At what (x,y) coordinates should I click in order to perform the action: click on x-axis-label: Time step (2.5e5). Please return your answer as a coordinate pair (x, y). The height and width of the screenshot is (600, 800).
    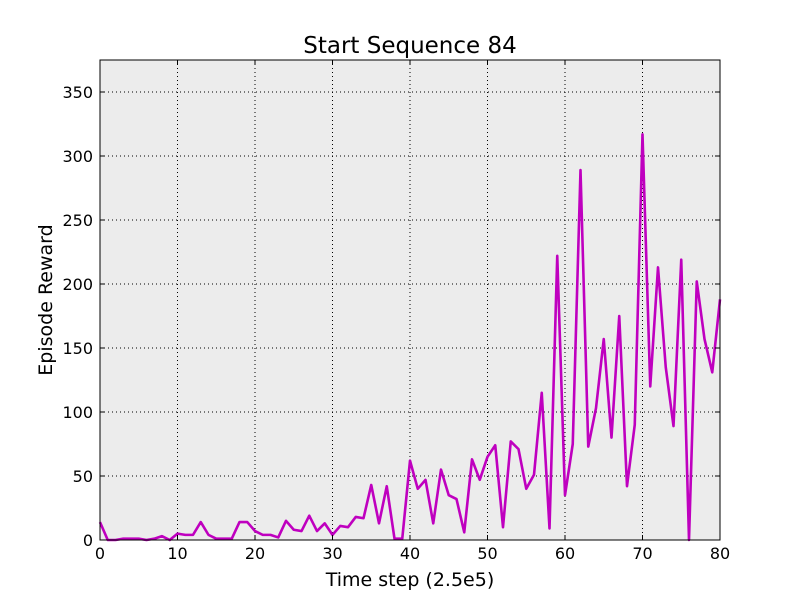
    Looking at the image, I should click on (410, 580).